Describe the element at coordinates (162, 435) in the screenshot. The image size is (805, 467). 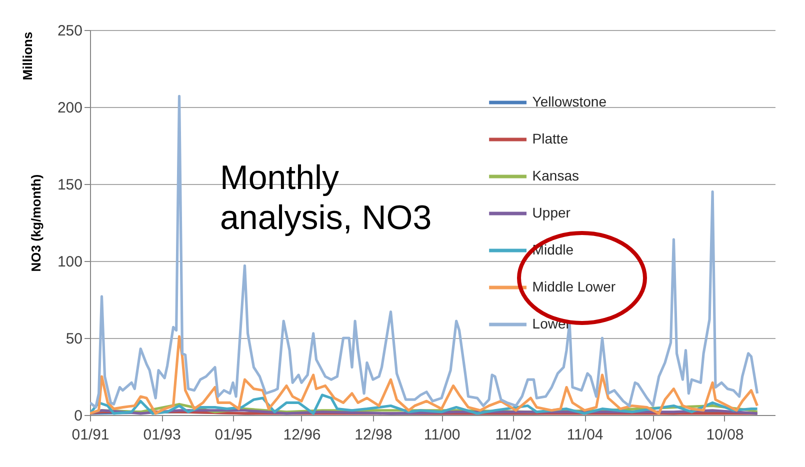
I see `x-tick-label: 01/93` at that location.